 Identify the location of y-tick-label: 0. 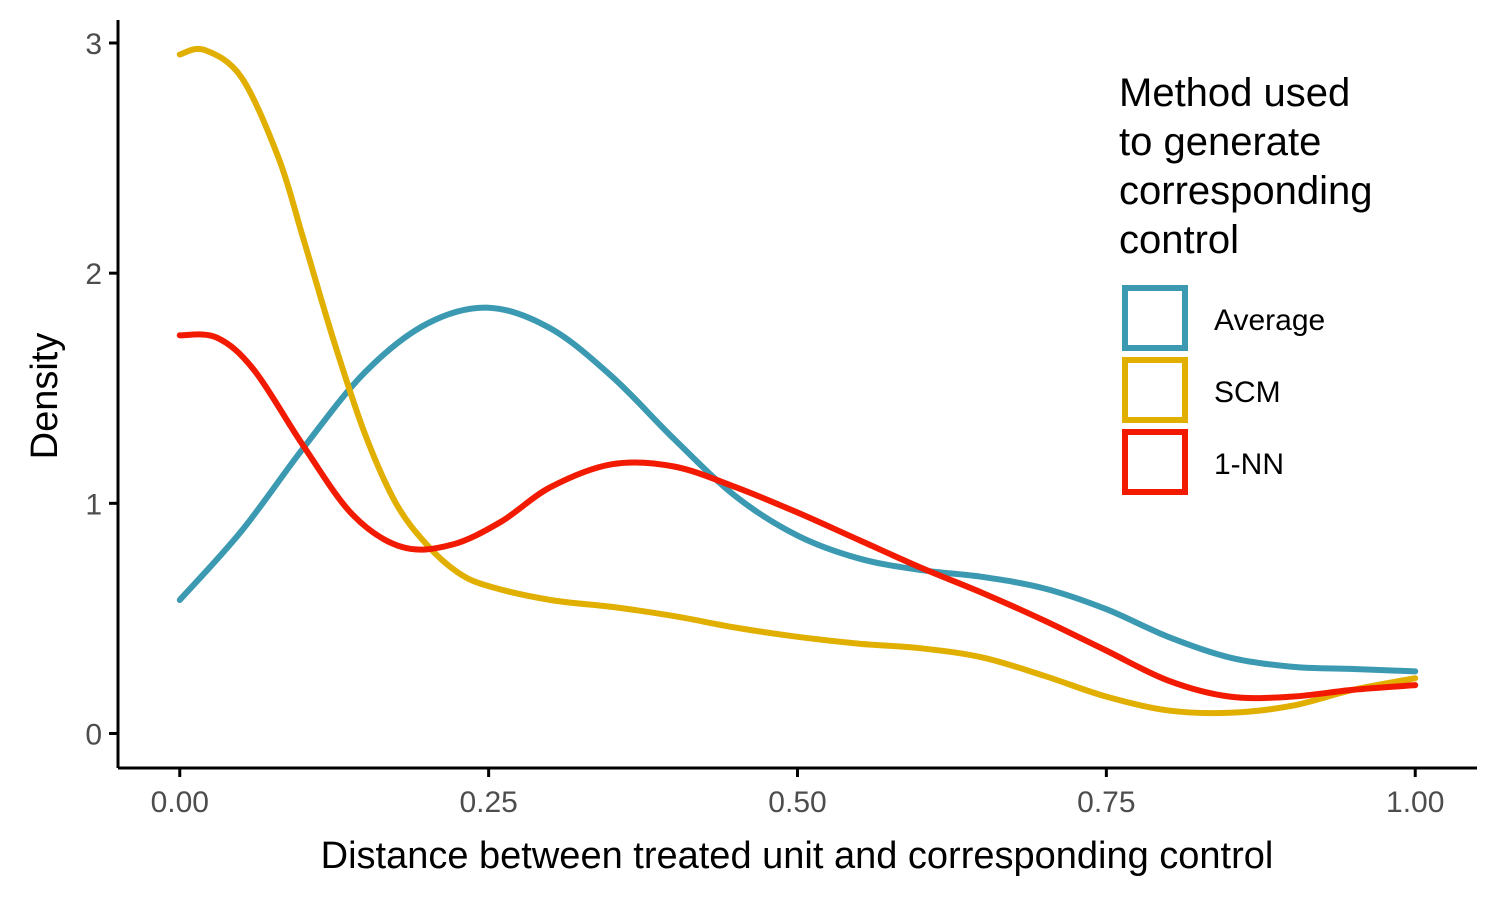
(93, 734).